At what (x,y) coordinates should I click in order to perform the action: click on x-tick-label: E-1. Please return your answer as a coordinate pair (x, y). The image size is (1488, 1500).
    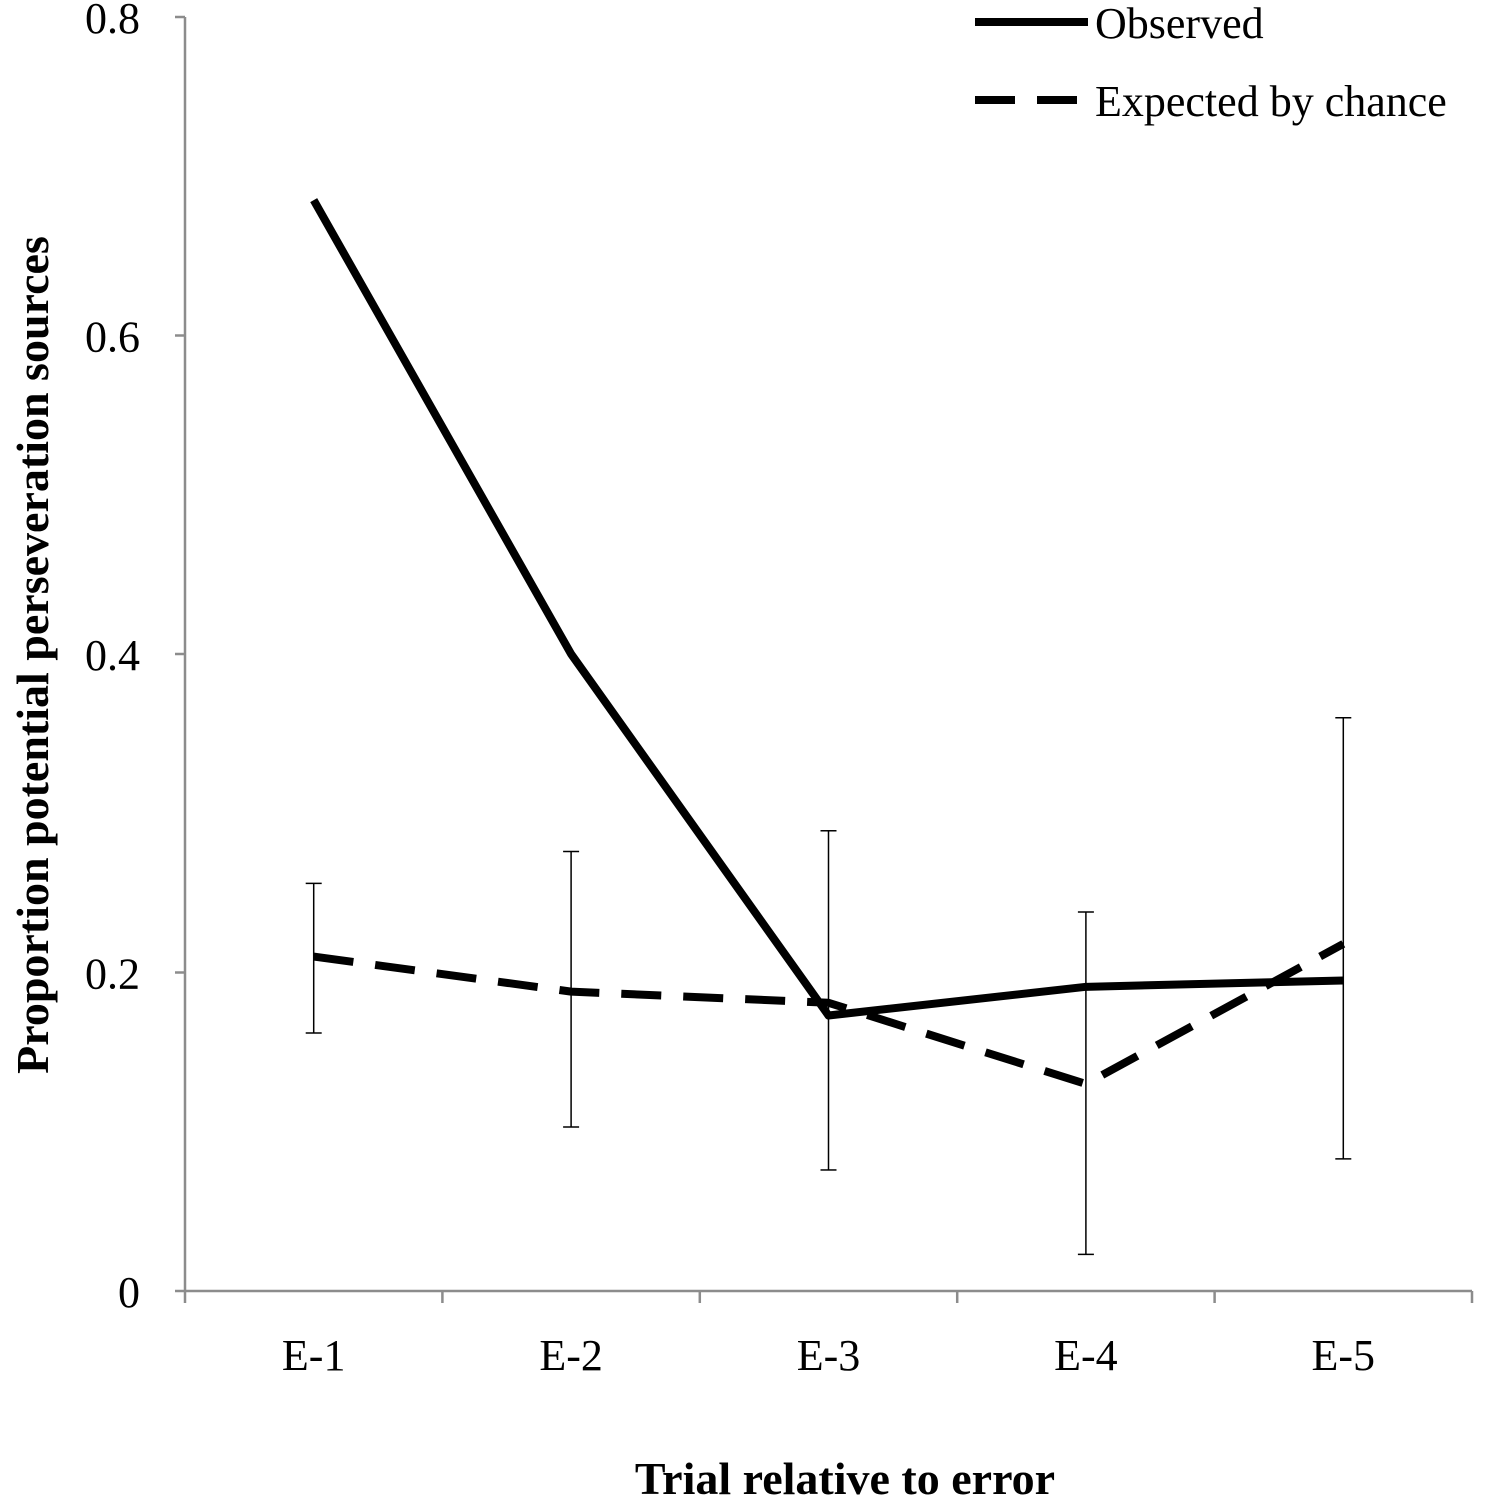
    Looking at the image, I should click on (314, 1355).